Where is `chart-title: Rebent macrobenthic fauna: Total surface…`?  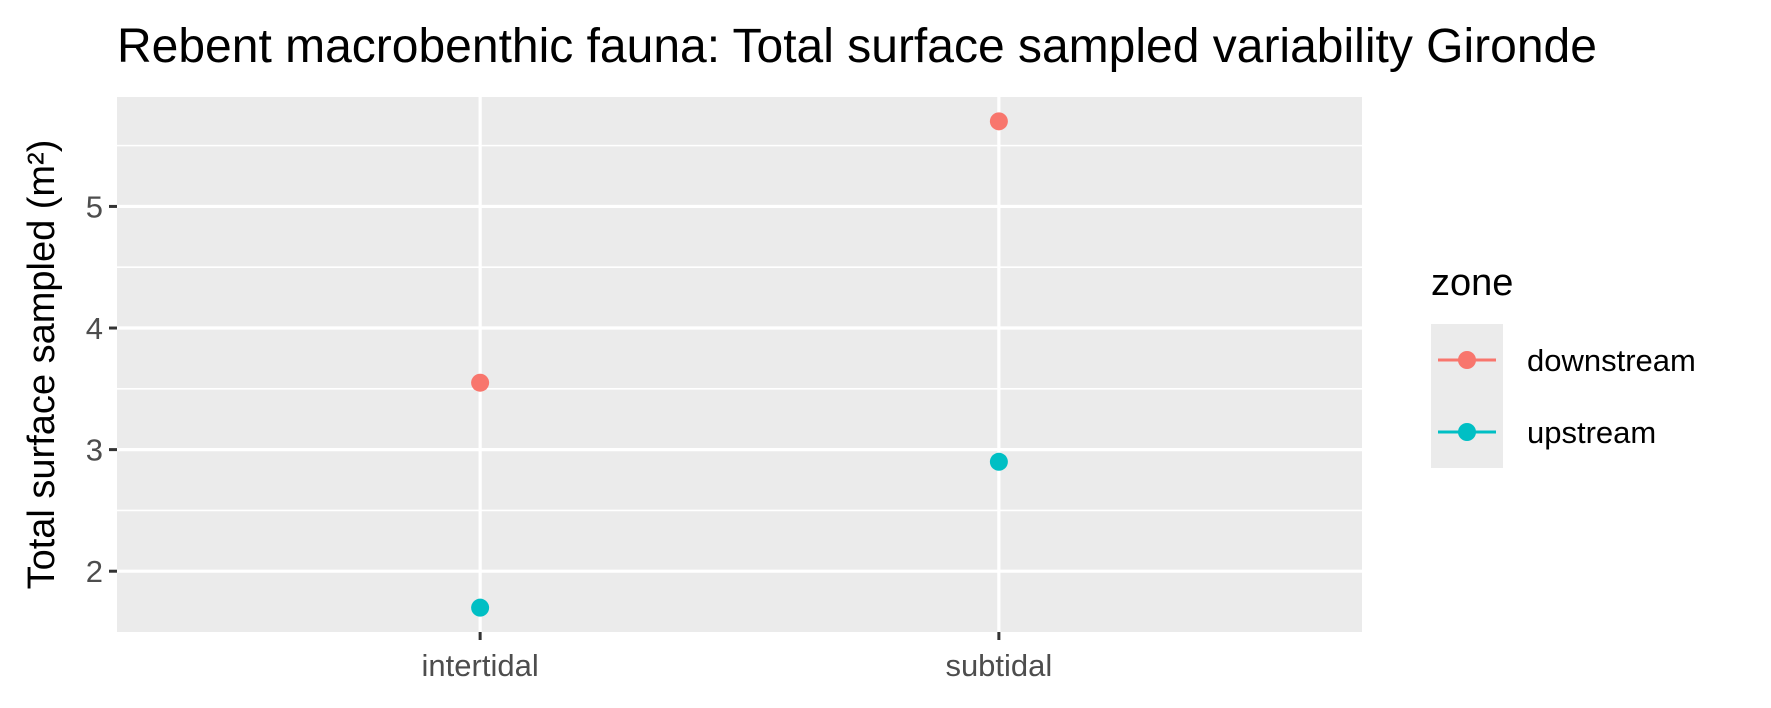 chart-title: Rebent macrobenthic fauna: Total surface… is located at coordinates (857, 46).